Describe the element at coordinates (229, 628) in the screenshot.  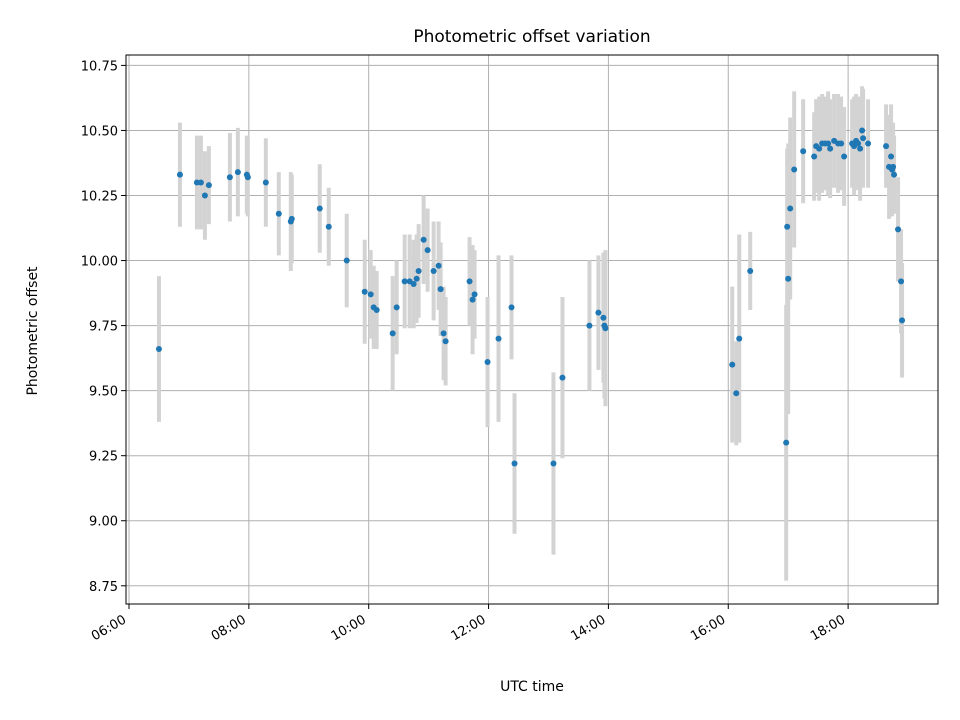
I see `x-tick-label: 08:00` at that location.